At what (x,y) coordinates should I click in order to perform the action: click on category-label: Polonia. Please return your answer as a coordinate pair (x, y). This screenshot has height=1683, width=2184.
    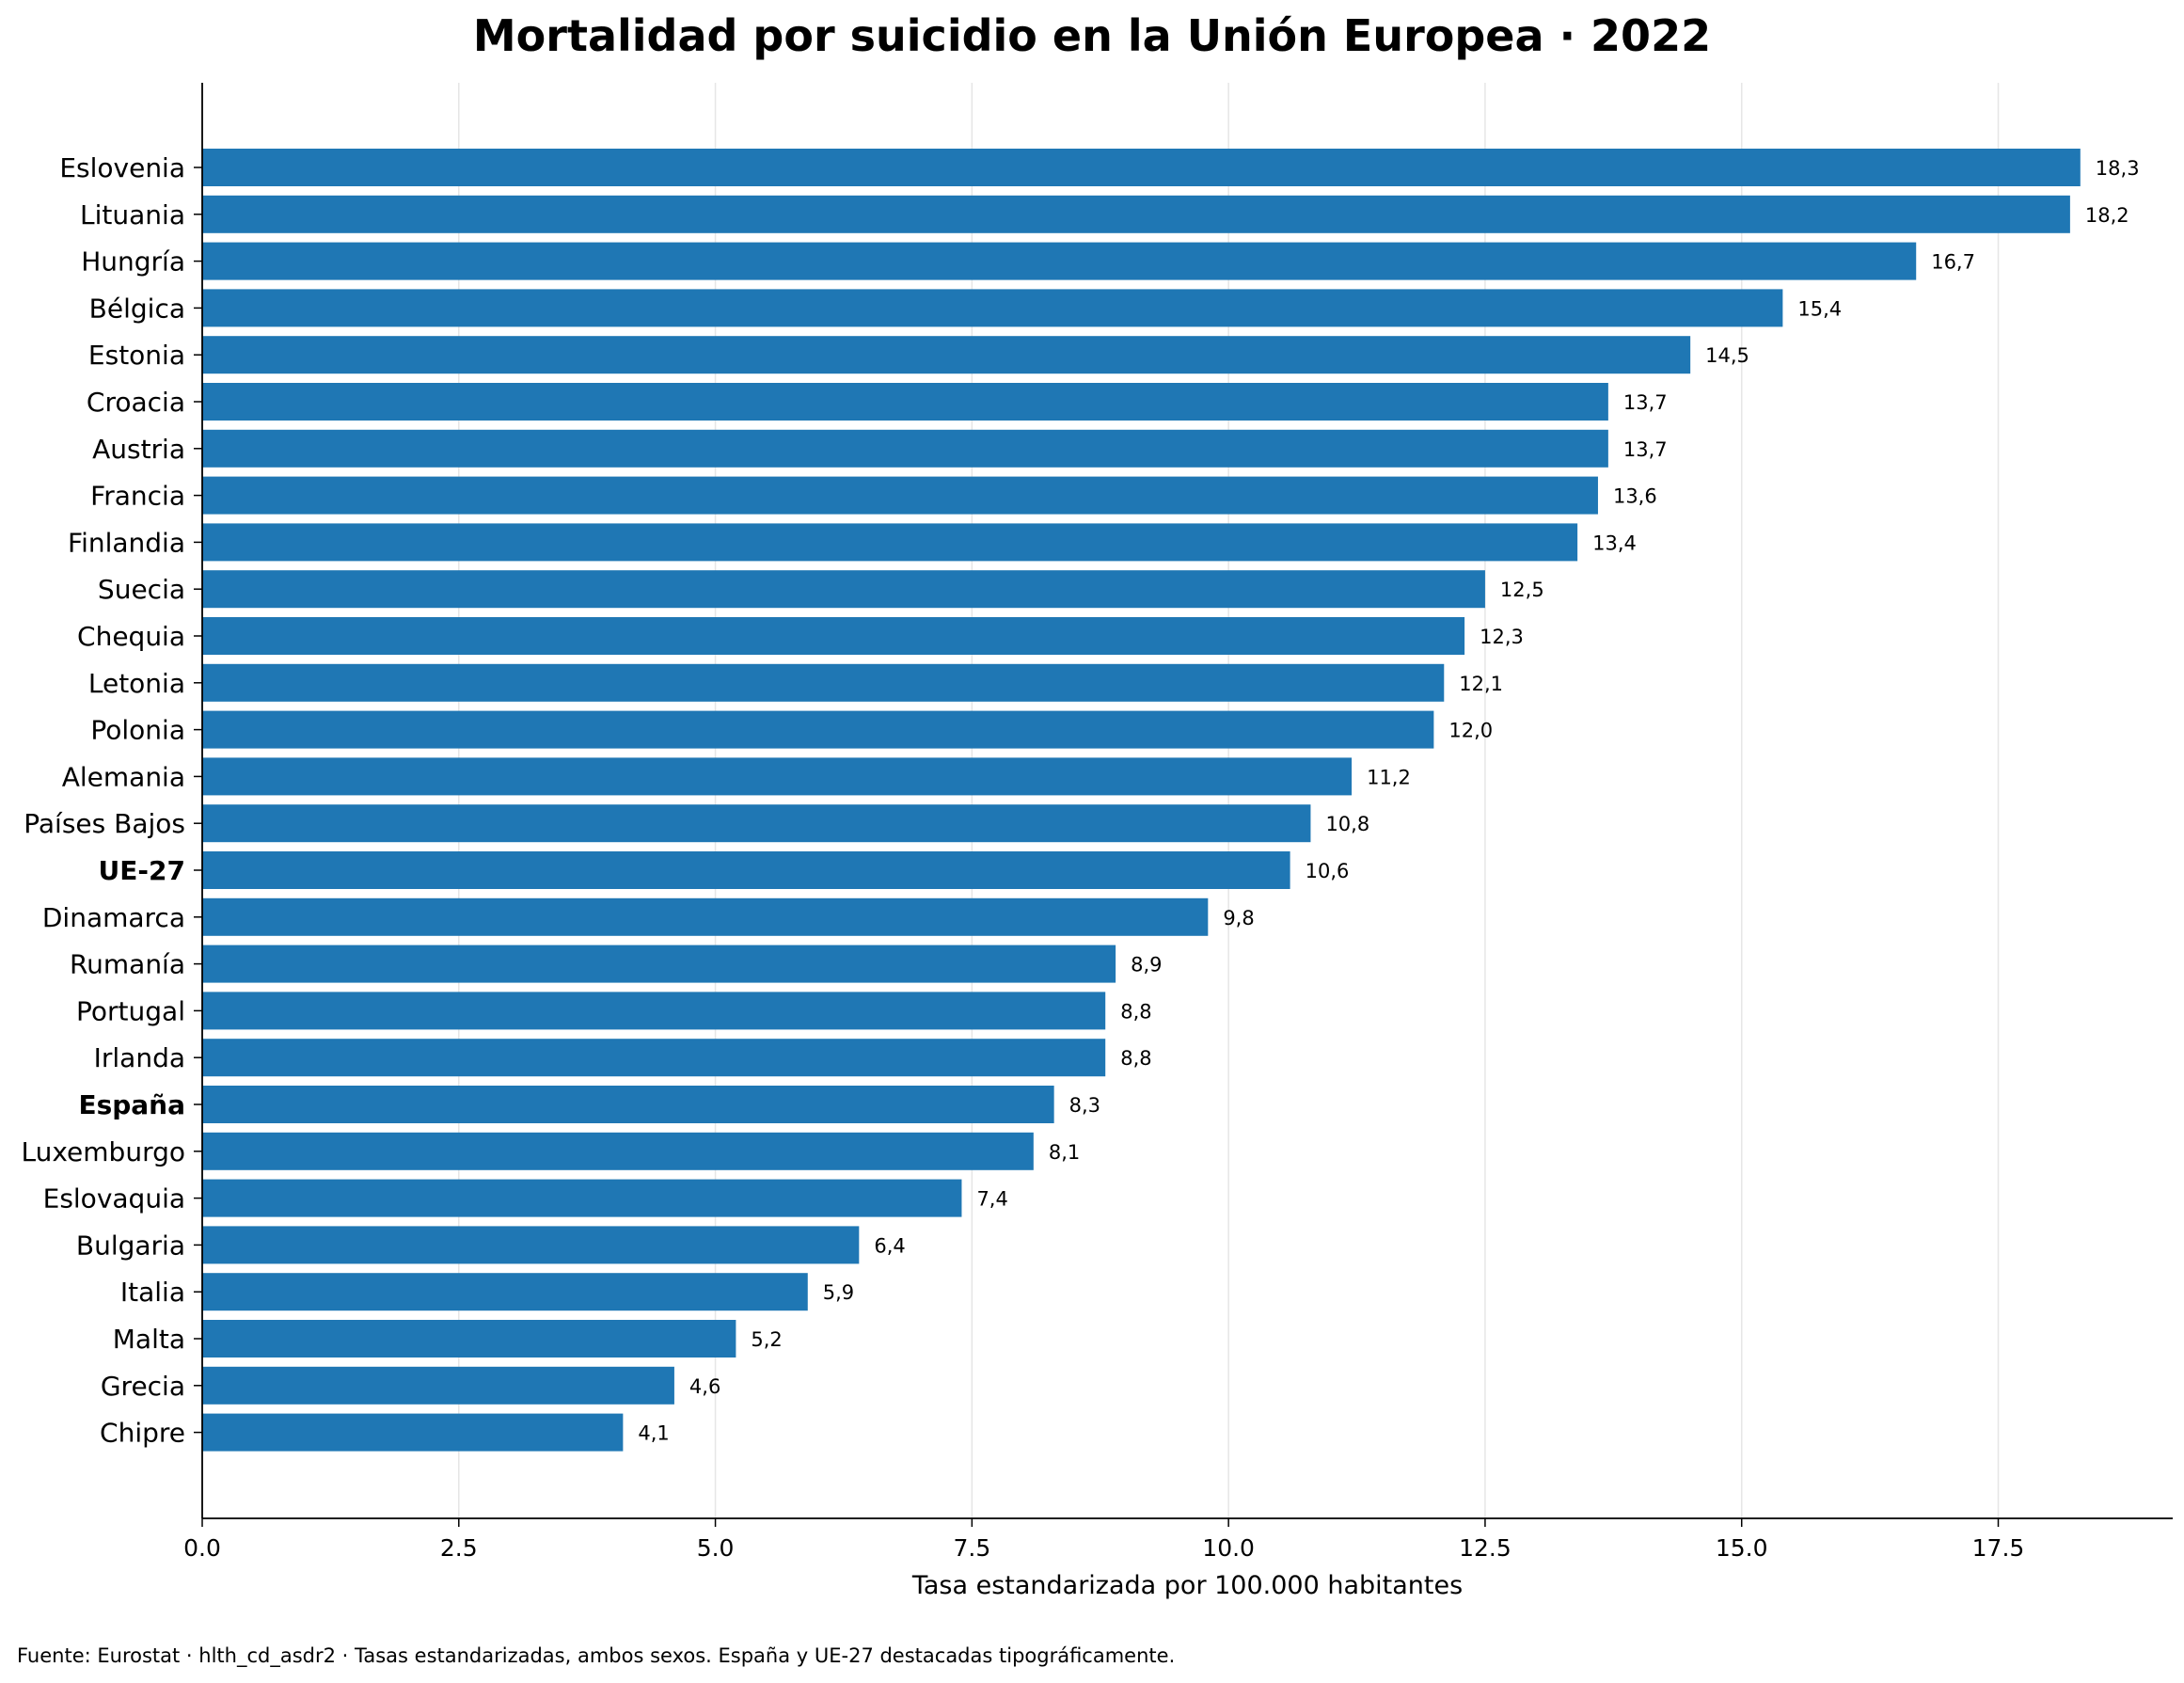
    Looking at the image, I should click on (137, 731).